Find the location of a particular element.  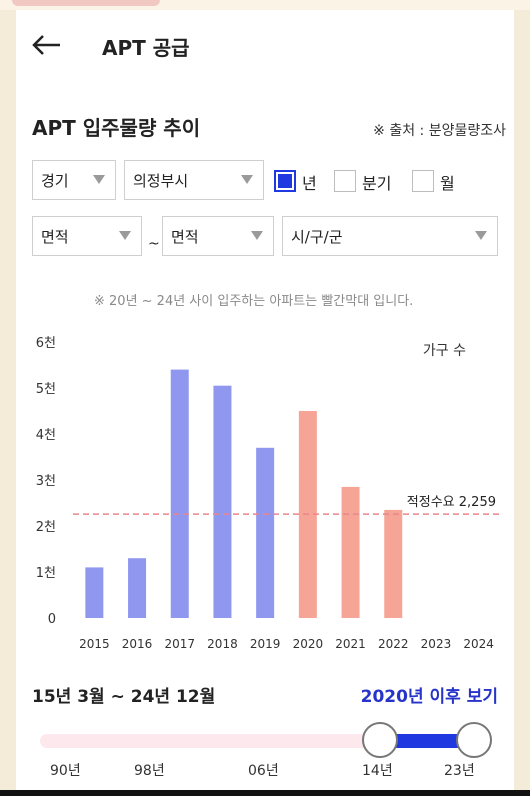

top-strip is located at coordinates (265, 5).